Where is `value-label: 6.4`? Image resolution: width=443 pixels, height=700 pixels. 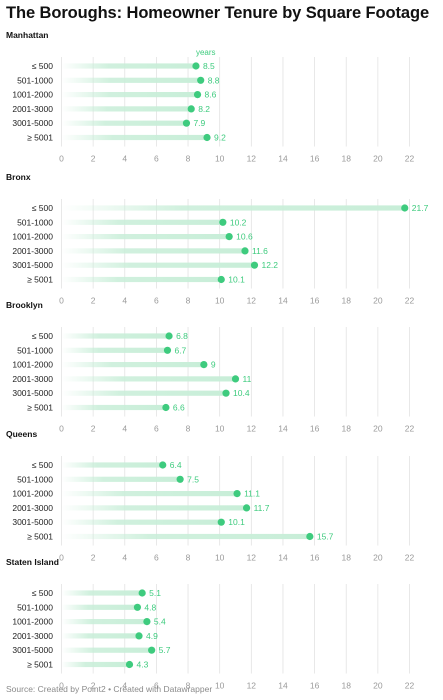 value-label: 6.4 is located at coordinates (176, 465).